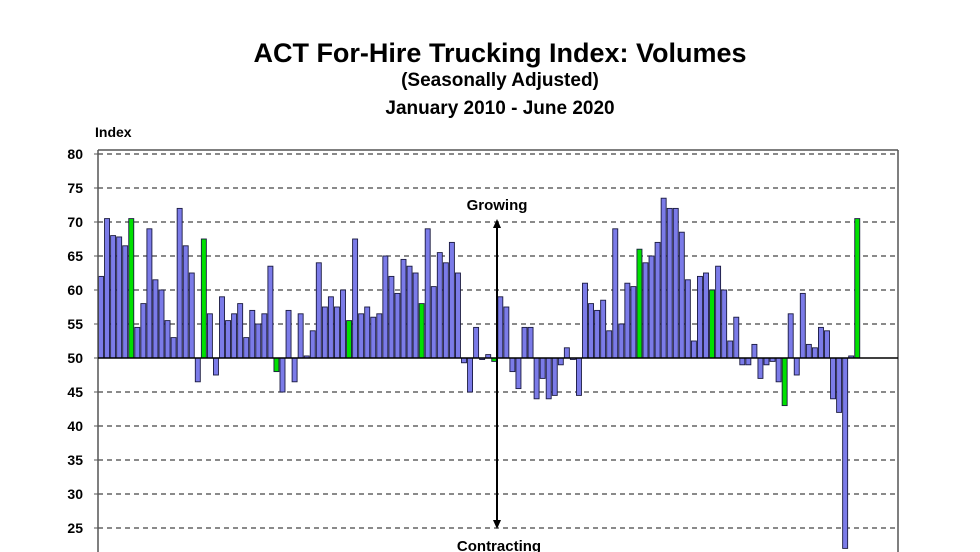 The height and width of the screenshot is (552, 980). Describe the element at coordinates (75, 154) in the screenshot. I see `y-tick-label: 80` at that location.